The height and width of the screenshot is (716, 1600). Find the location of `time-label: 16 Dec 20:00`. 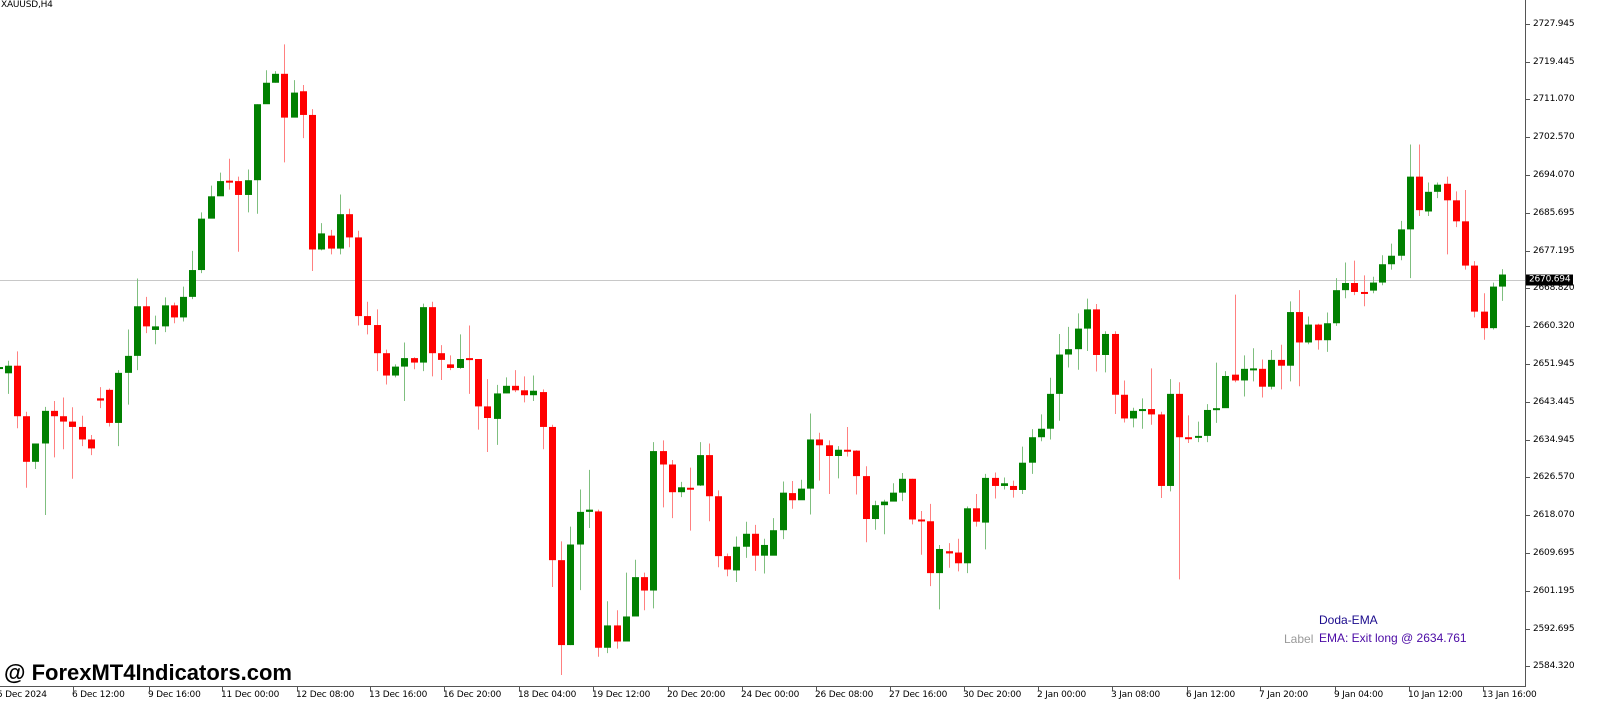

time-label: 16 Dec 20:00 is located at coordinates (472, 695).